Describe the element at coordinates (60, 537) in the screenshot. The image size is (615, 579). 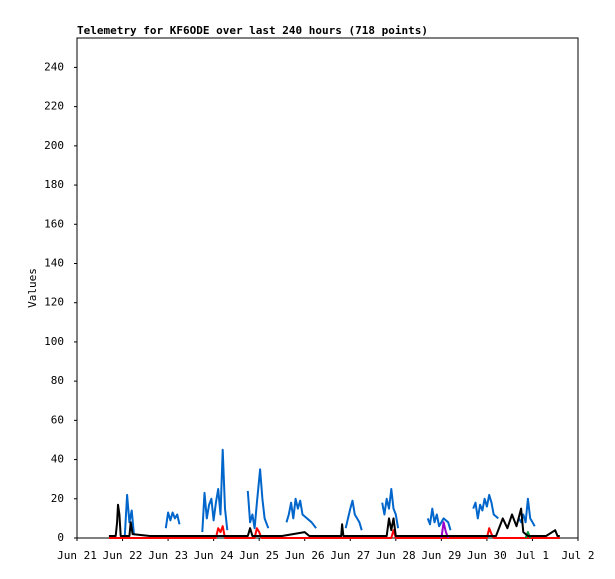
I see `y-tick-label: 0` at that location.